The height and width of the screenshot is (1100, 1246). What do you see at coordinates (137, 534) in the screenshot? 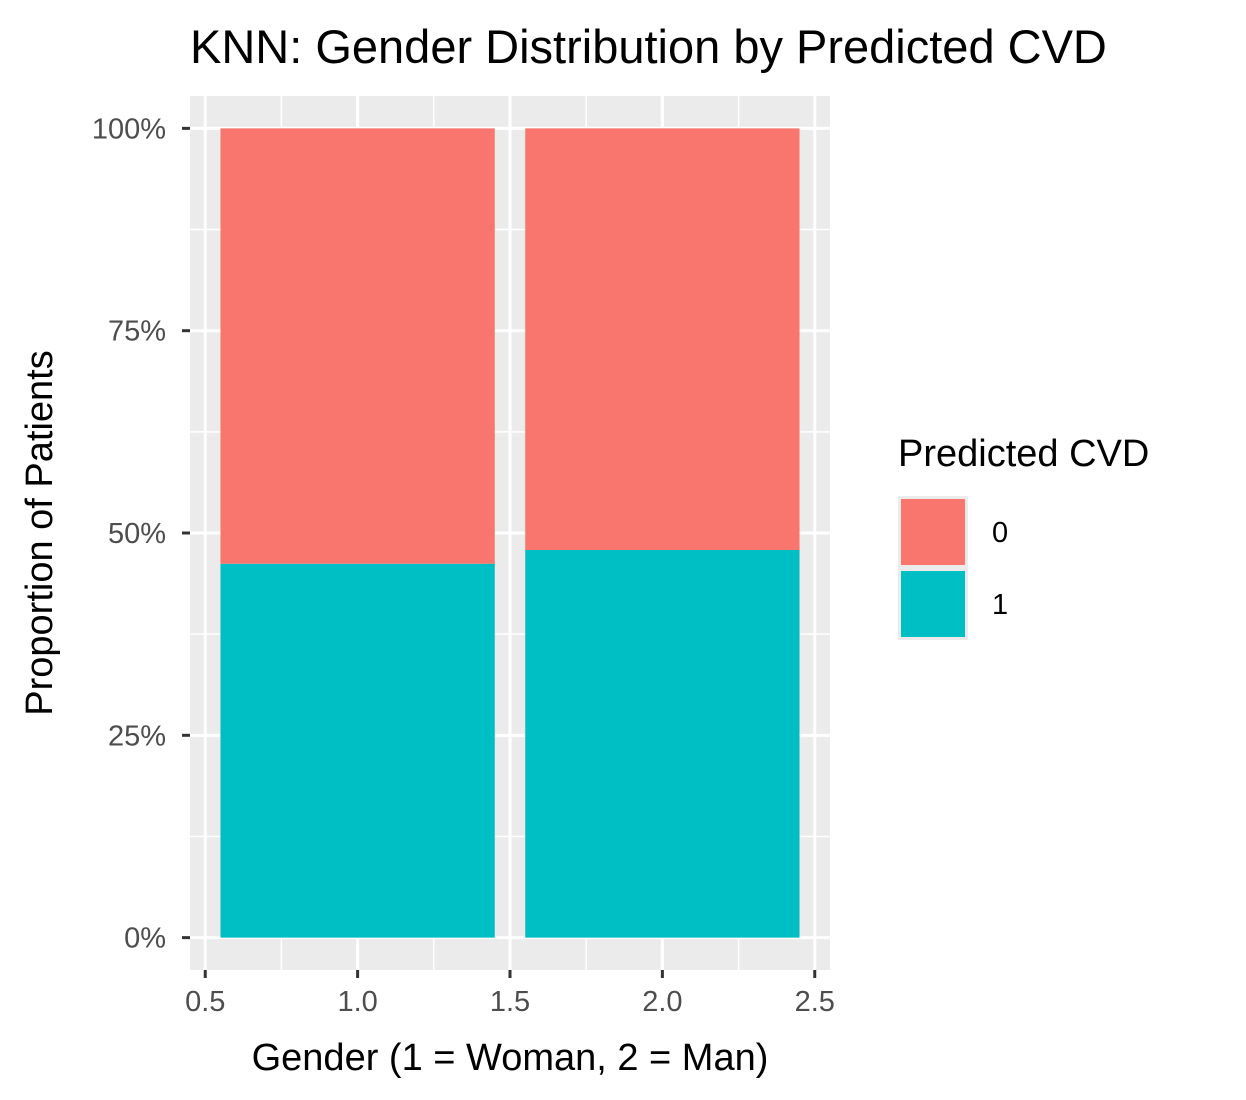
I see `y-tick-label: 50%` at bounding box center [137, 534].